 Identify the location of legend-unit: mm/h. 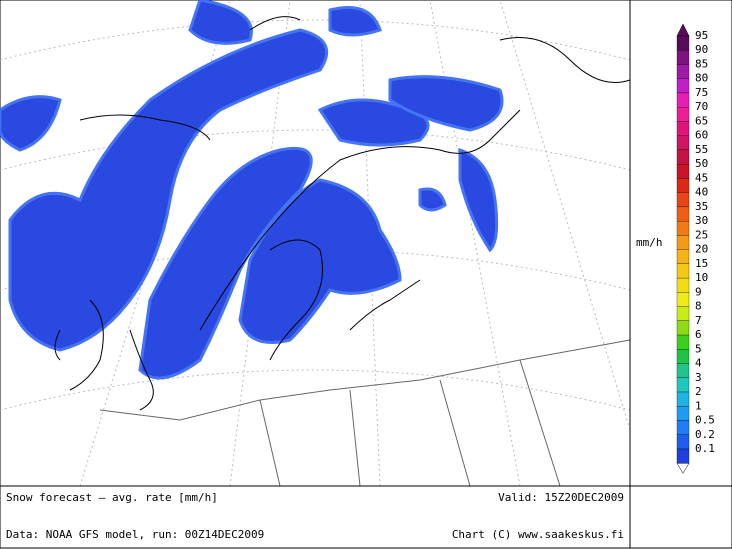
(649, 242).